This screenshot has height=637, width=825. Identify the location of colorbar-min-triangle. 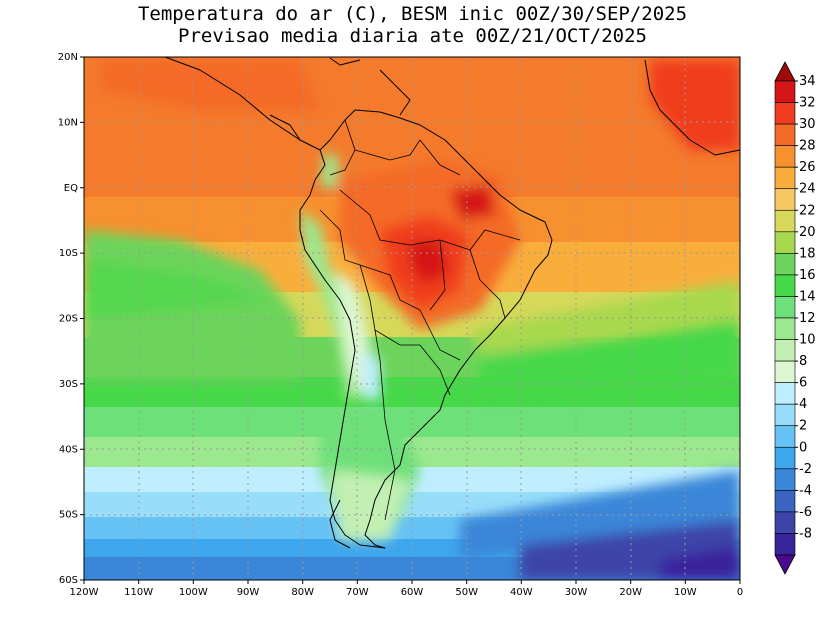
(785, 564).